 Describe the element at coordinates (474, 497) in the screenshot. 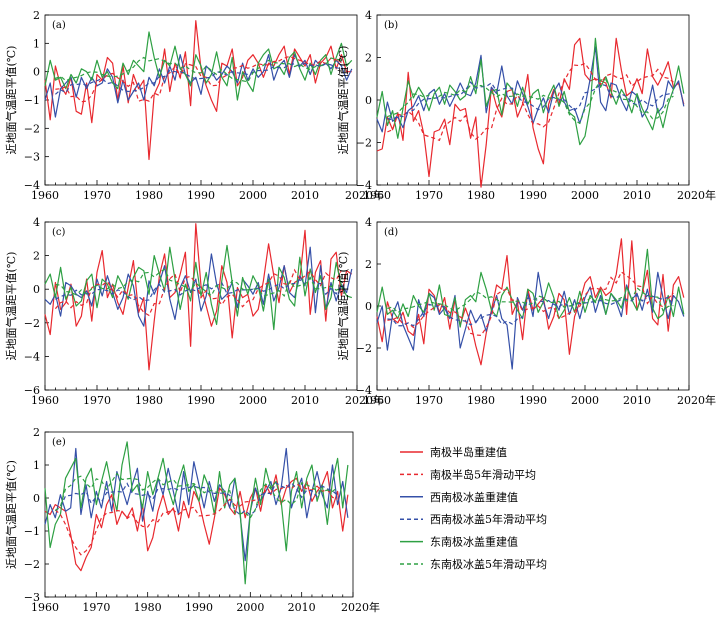

I see `legend-label: 西南极冰盖重建值` at that location.